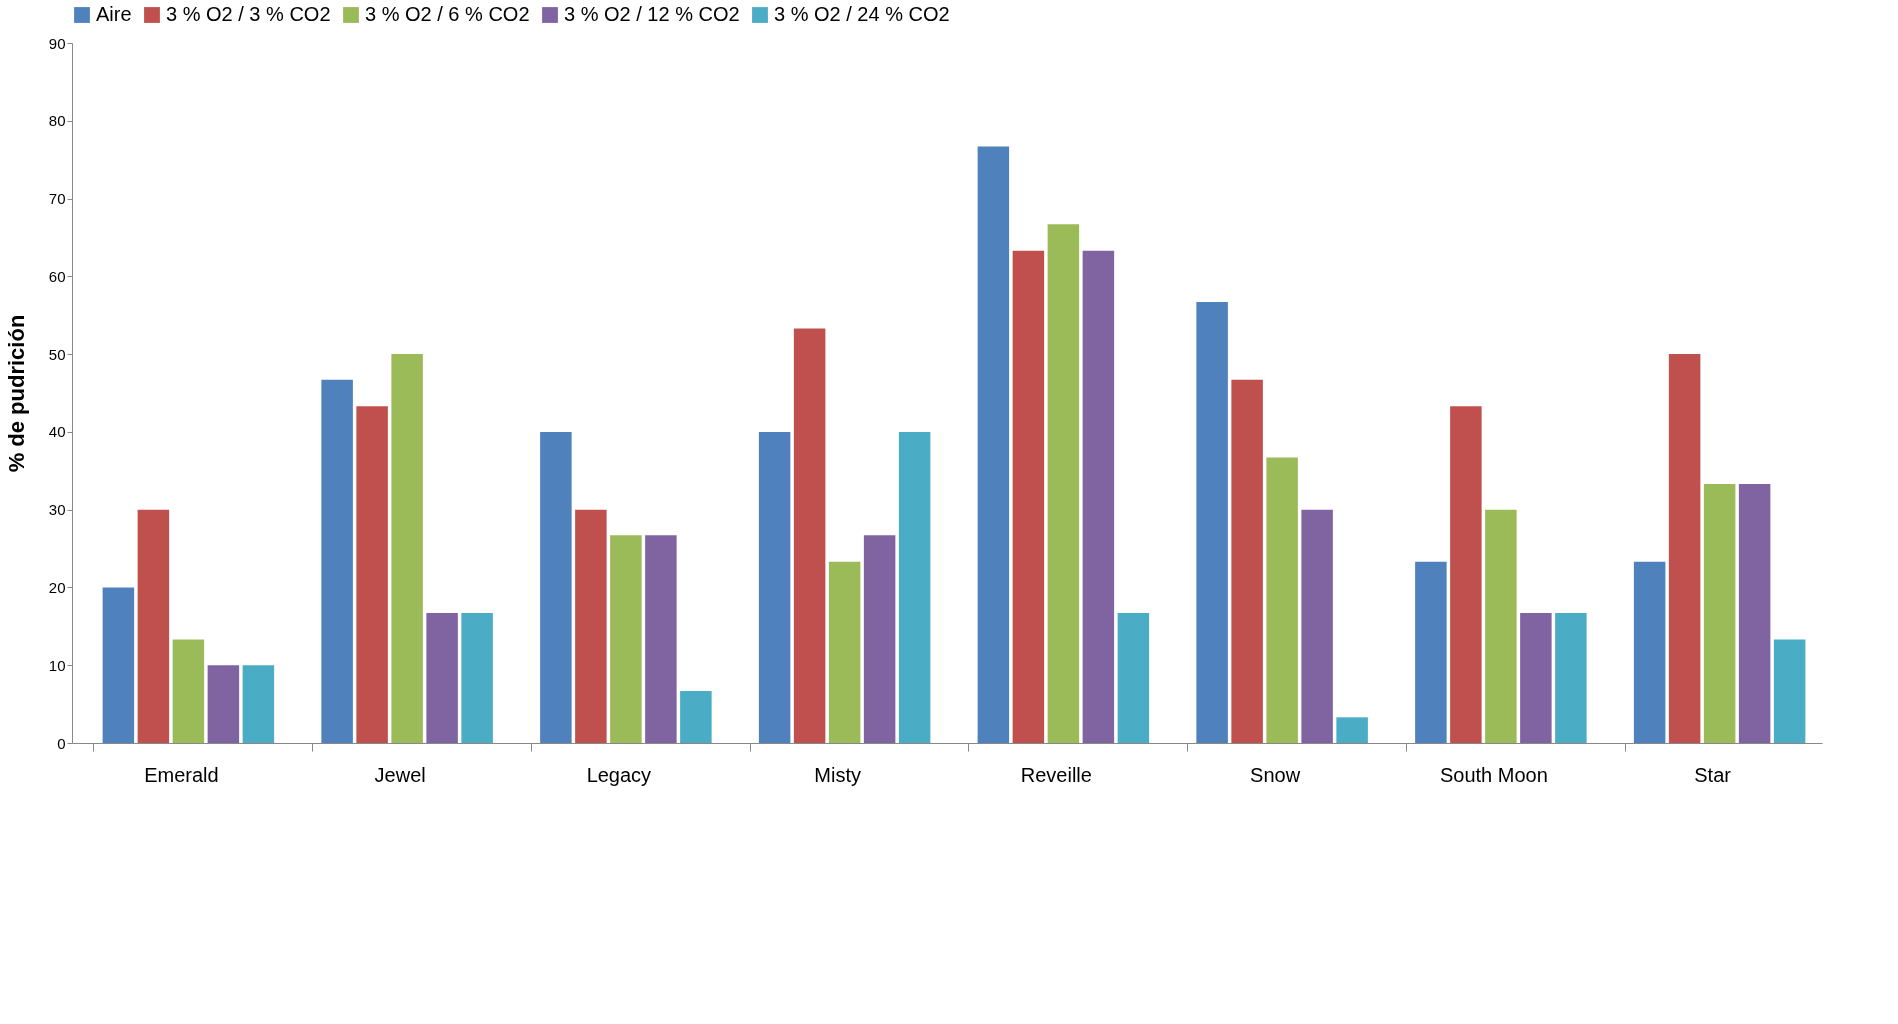  I want to click on y-tick-label: 50, so click(57, 354).